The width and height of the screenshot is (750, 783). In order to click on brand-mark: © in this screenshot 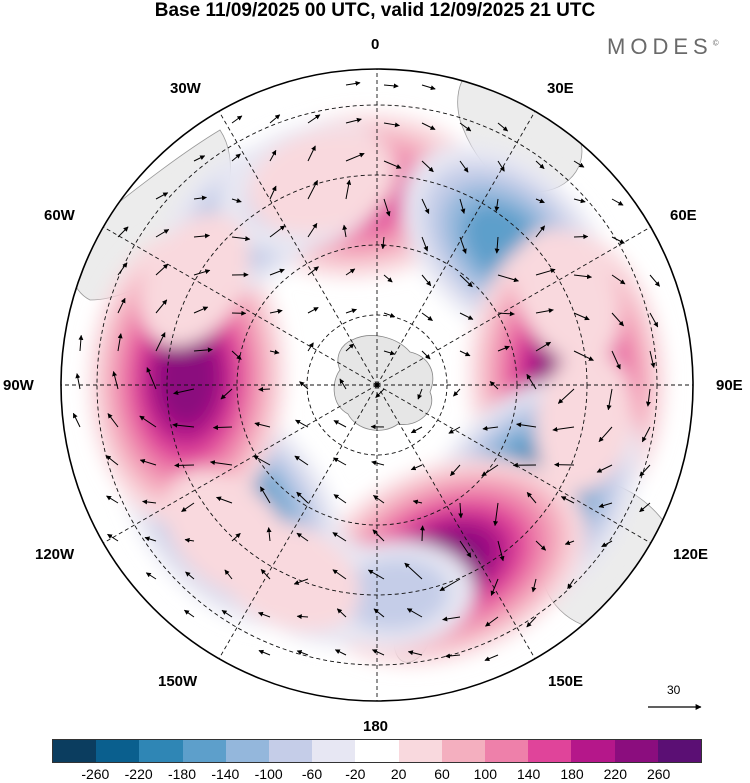, I will do `click(715, 43)`.